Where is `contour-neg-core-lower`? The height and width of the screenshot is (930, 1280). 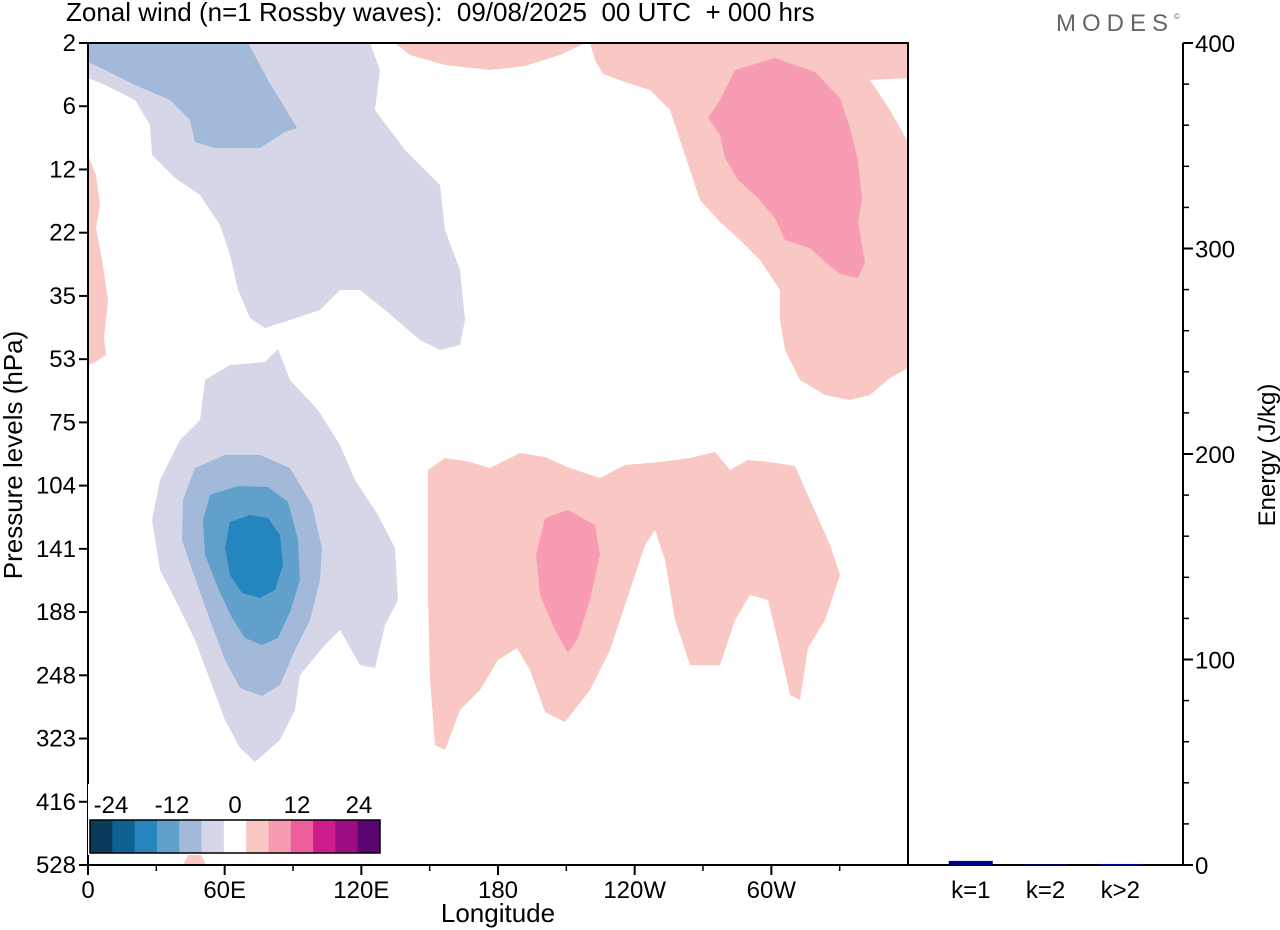 contour-neg-core-lower is located at coordinates (254, 556).